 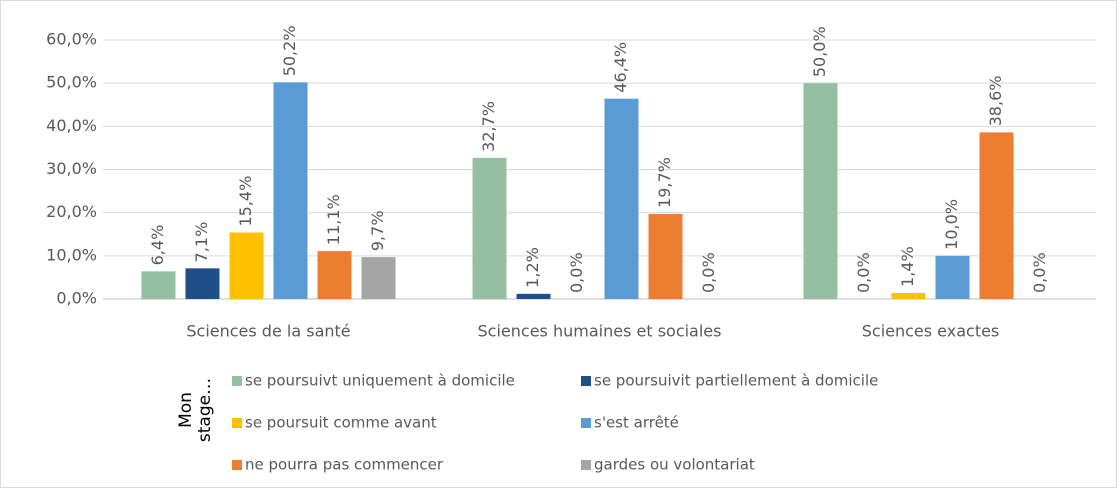 What do you see at coordinates (268, 331) in the screenshot?
I see `x-tick-label: Sciences de la santé` at bounding box center [268, 331].